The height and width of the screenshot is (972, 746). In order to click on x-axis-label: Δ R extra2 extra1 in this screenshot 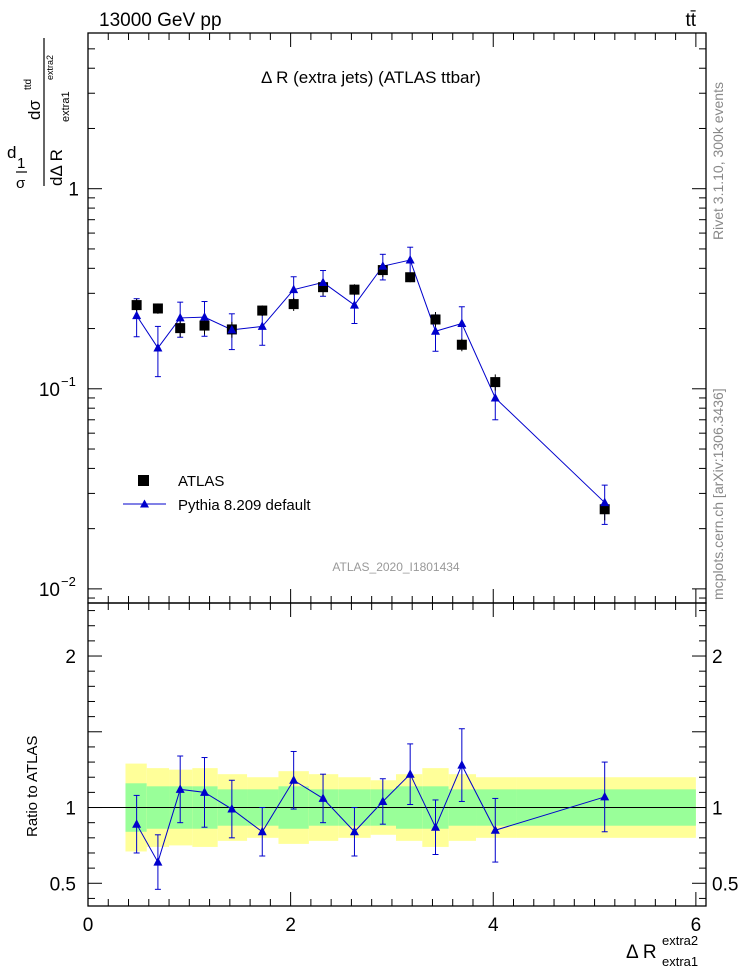, I will do `click(662, 951)`.